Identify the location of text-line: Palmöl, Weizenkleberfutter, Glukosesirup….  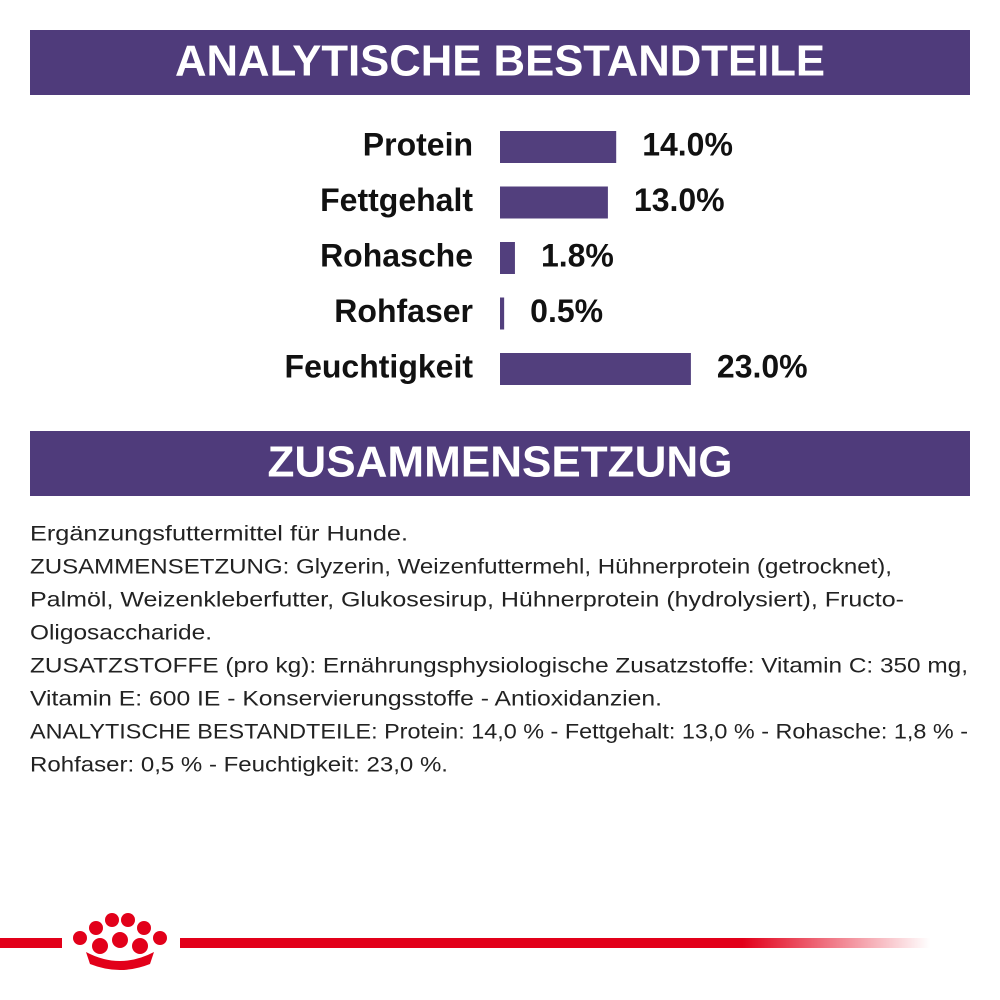
(467, 600).